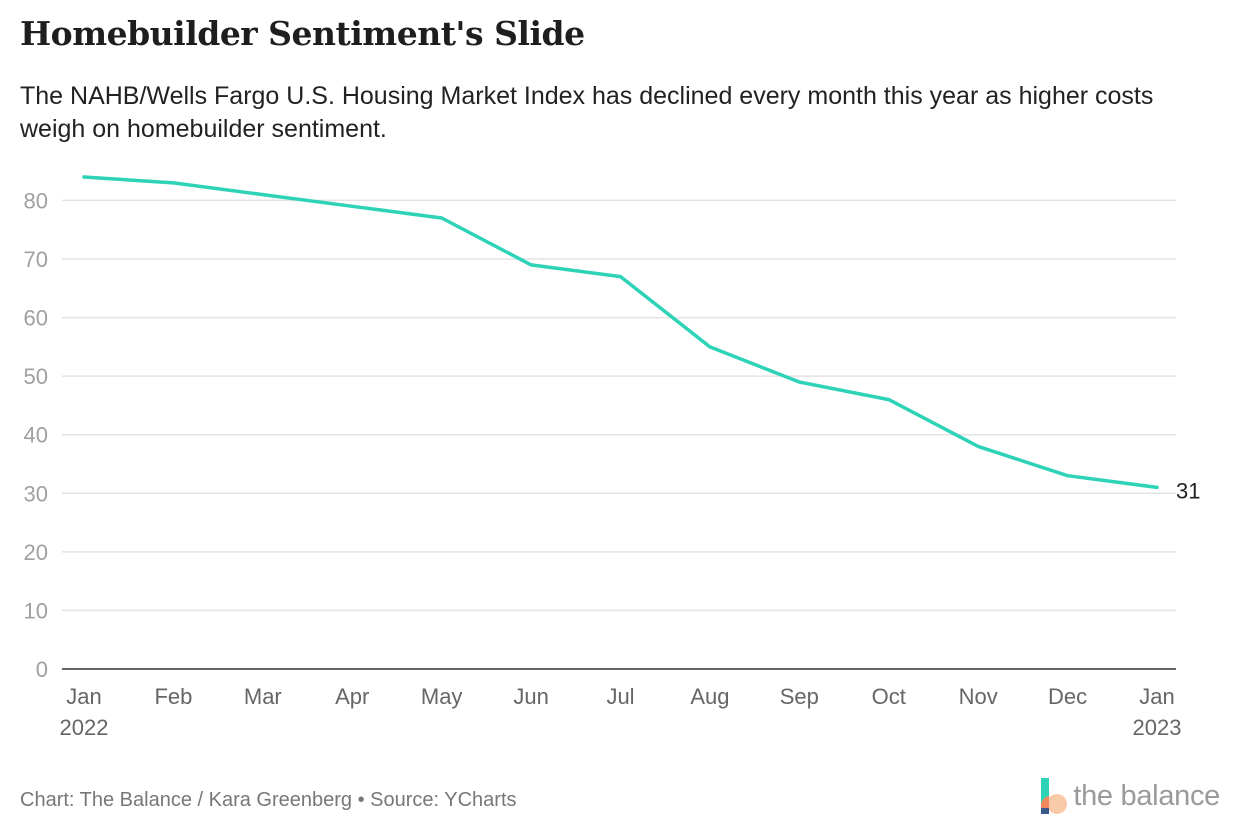  I want to click on y-tick-label: 40, so click(36, 435).